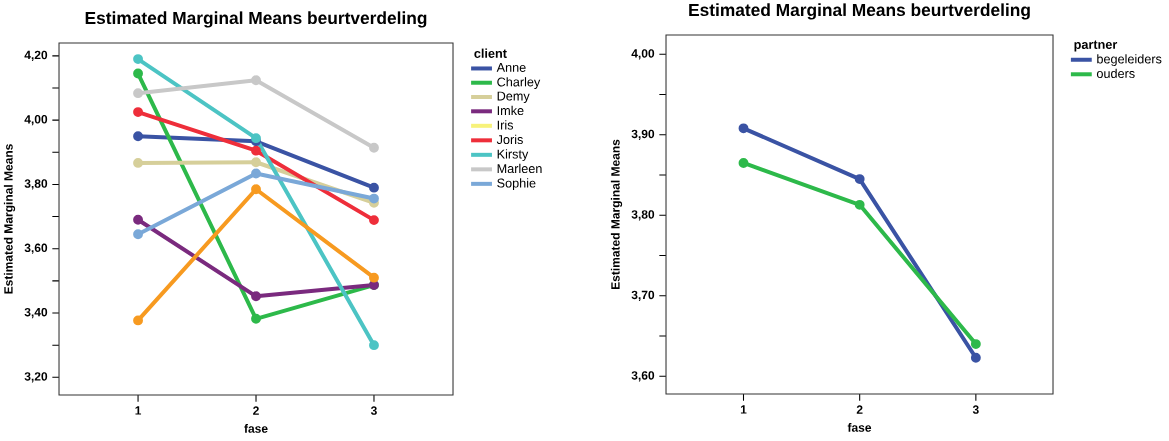  What do you see at coordinates (1129, 60) in the screenshot?
I see `legend-label: begeleiders` at bounding box center [1129, 60].